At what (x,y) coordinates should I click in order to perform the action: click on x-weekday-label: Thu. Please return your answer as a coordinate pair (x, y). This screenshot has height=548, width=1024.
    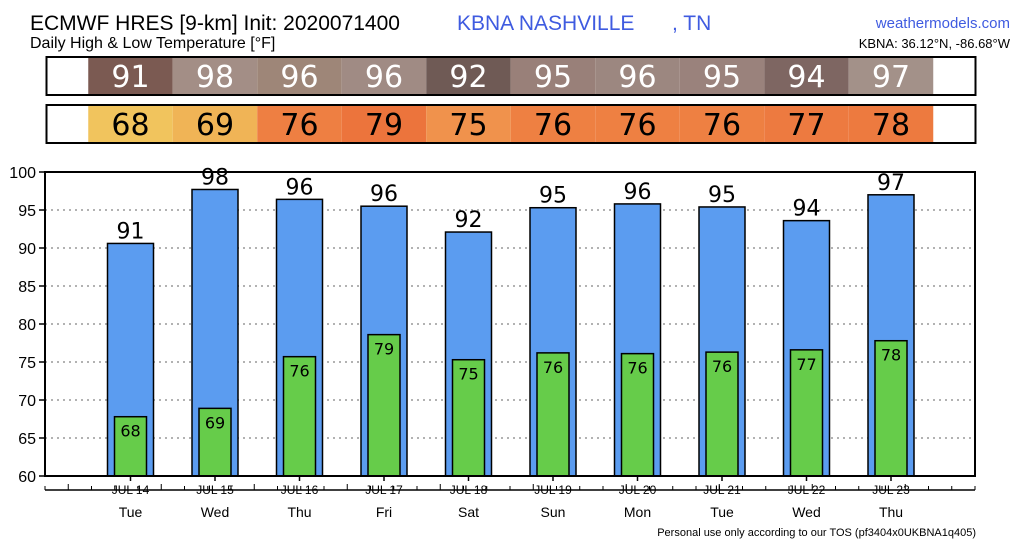
    Looking at the image, I should click on (891, 512).